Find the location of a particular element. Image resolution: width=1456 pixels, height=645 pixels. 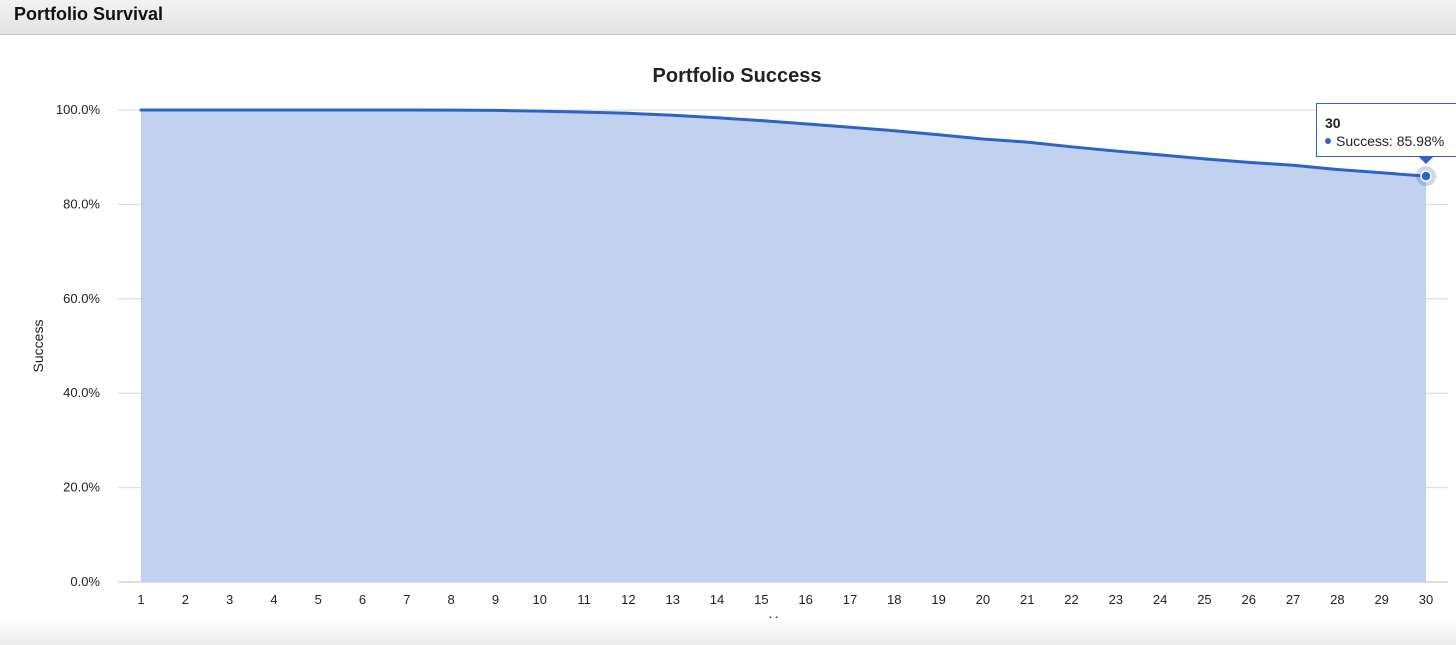

tooltip-pointer is located at coordinates (1426, 160).